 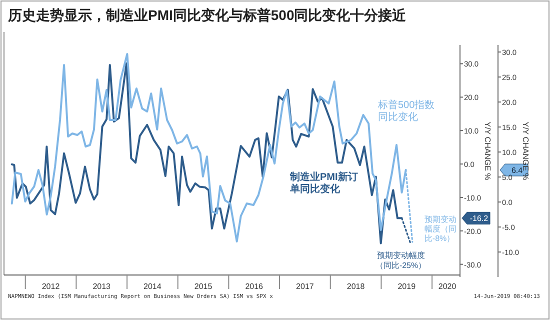 What do you see at coordinates (479, 219) in the screenshot?
I see `text: -16.2` at bounding box center [479, 219].